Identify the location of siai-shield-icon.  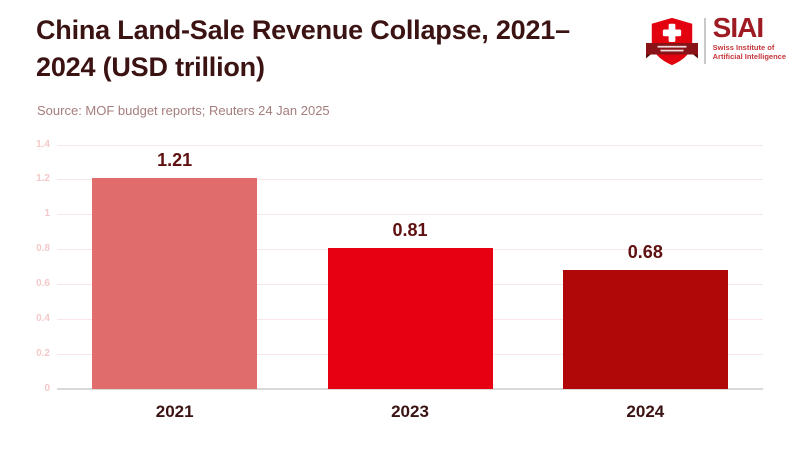
(671, 41).